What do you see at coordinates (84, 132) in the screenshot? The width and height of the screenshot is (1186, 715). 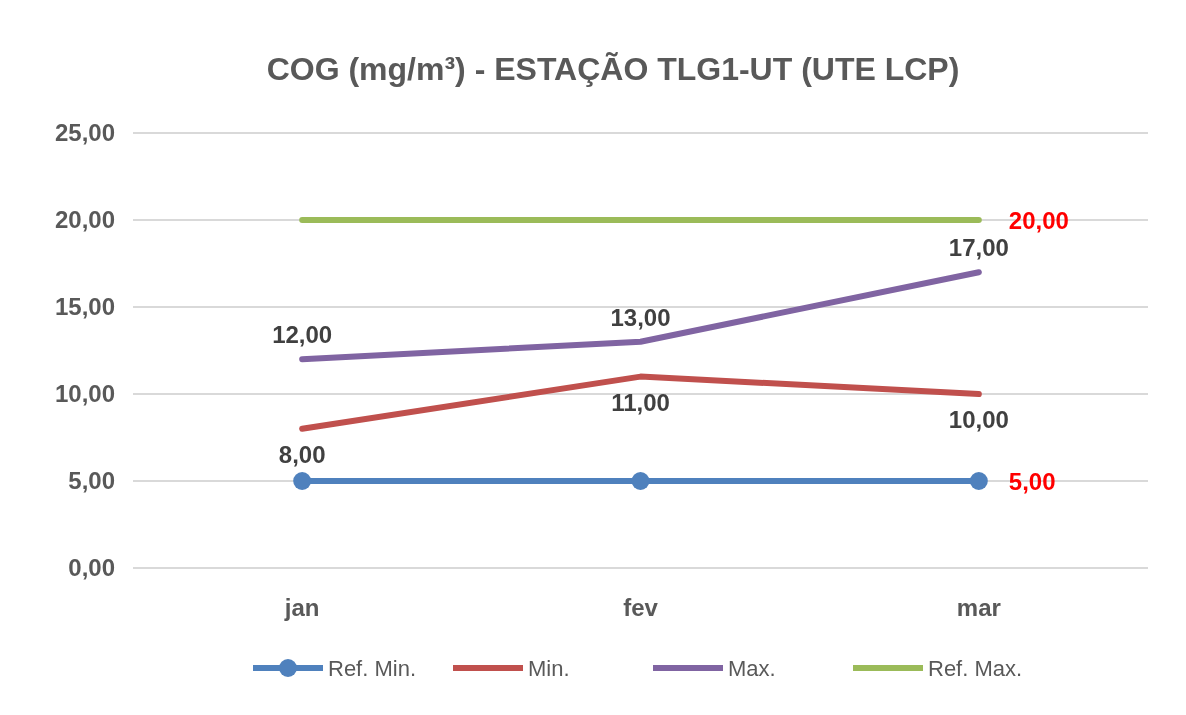 I see `y-tick-label: 25,00` at bounding box center [84, 132].